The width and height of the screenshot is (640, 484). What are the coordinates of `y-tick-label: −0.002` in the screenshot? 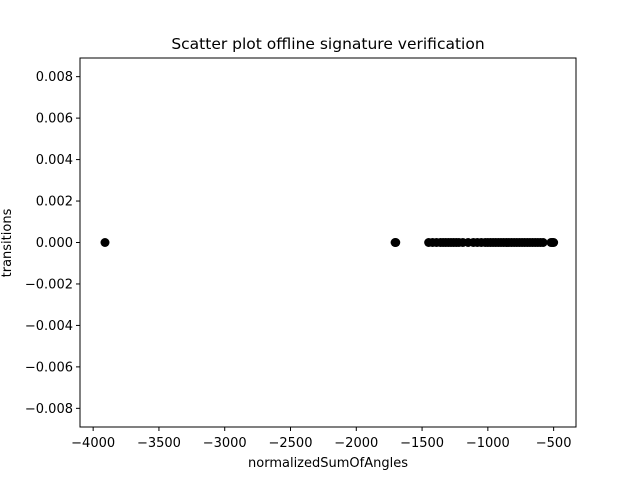 It's located at (49, 284).